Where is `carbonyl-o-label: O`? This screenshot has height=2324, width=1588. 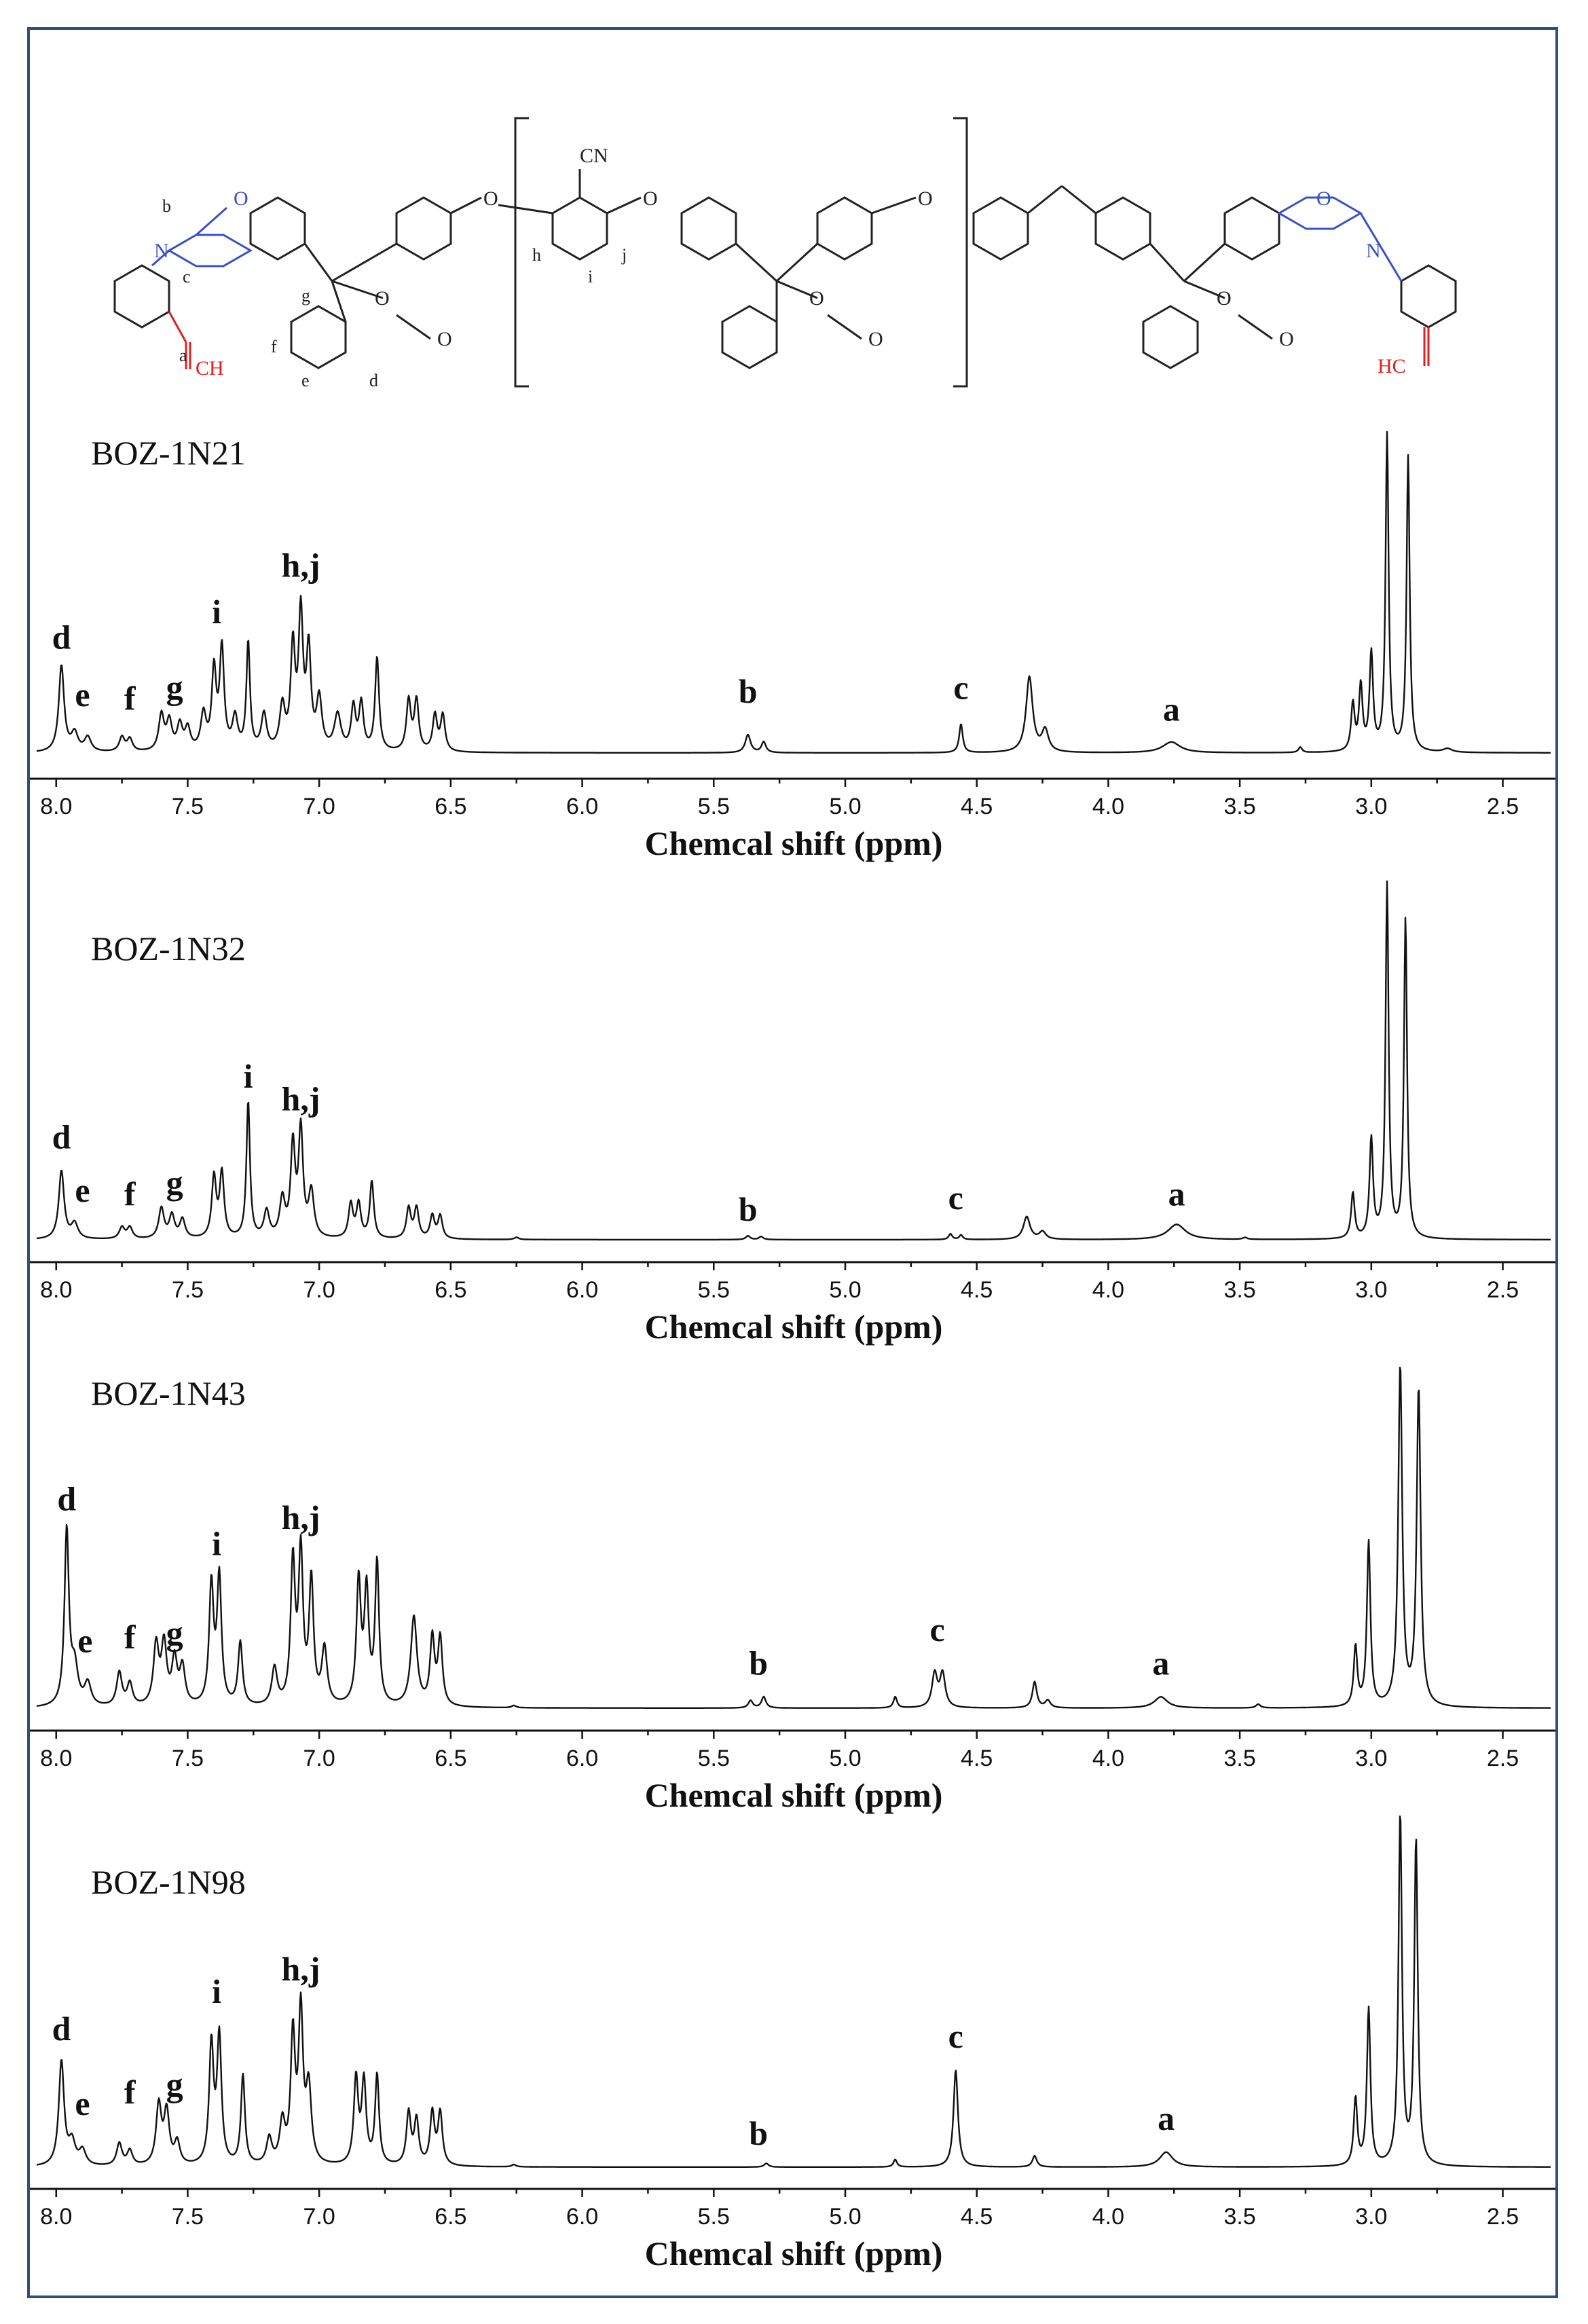
carbonyl-o-label: O is located at coordinates (444, 339).